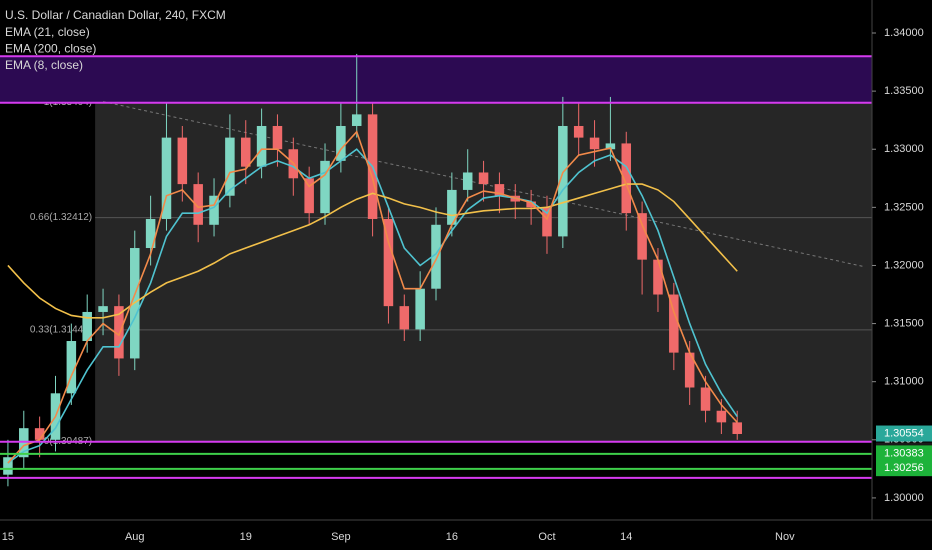  I want to click on y-tick-label: 1.33000, so click(904, 149).